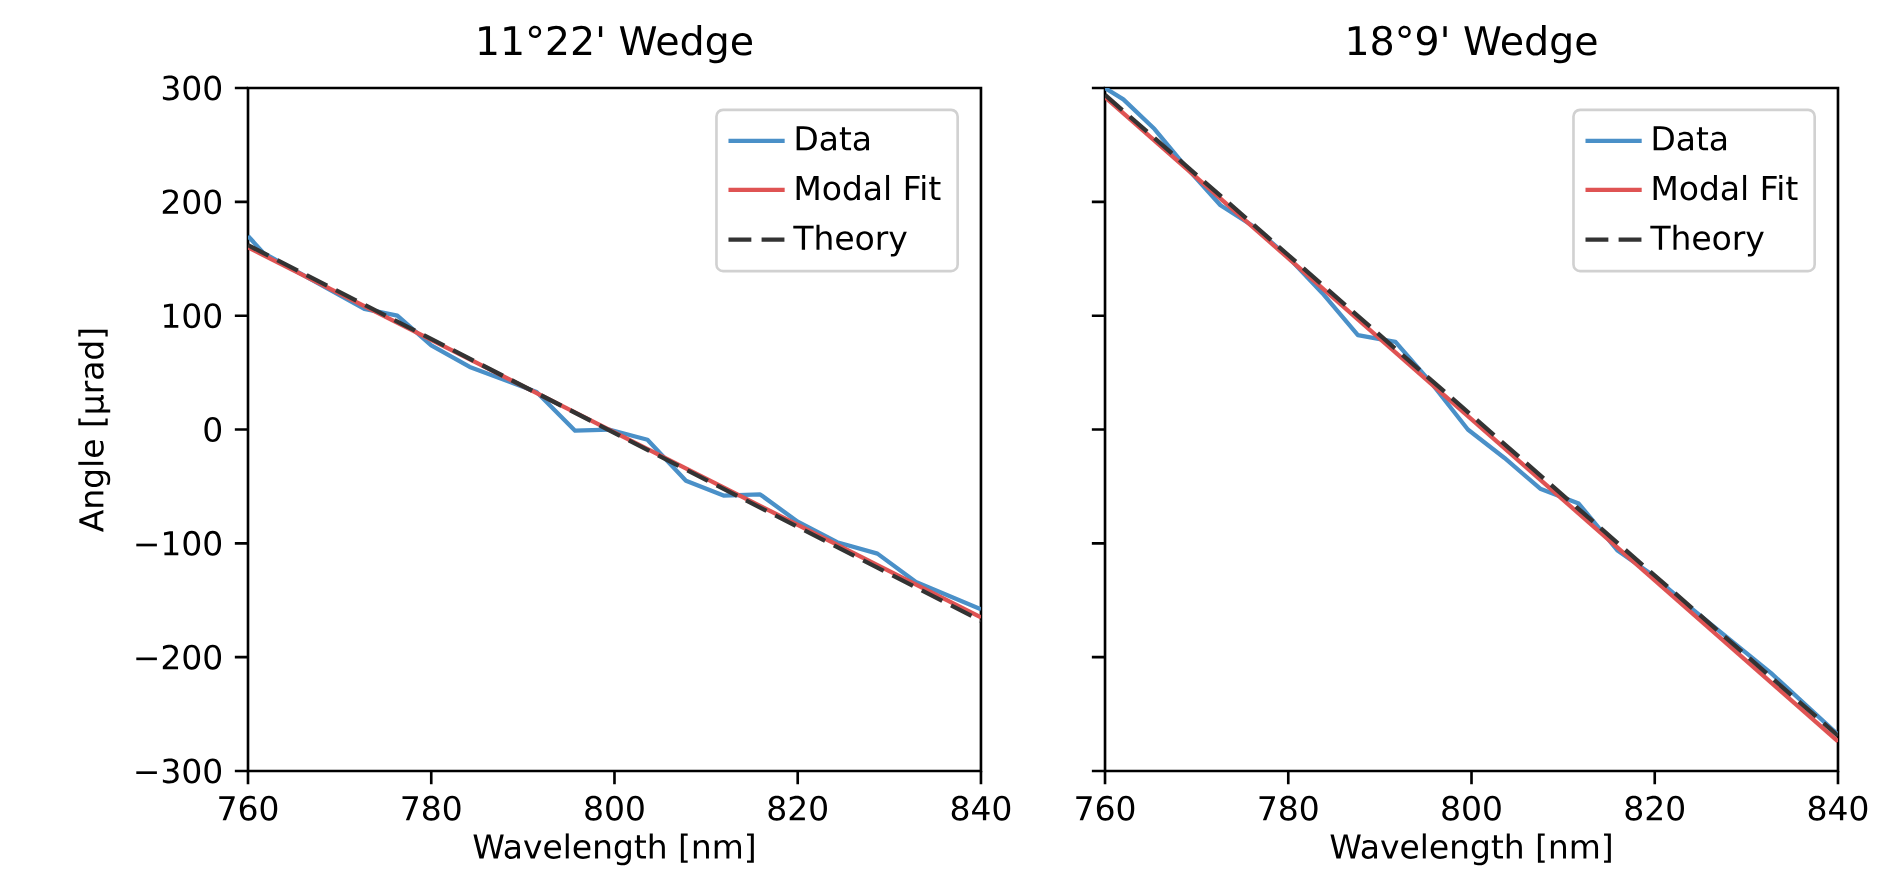  What do you see at coordinates (179, 543) in the screenshot?
I see `y-tick-label: −100` at bounding box center [179, 543].